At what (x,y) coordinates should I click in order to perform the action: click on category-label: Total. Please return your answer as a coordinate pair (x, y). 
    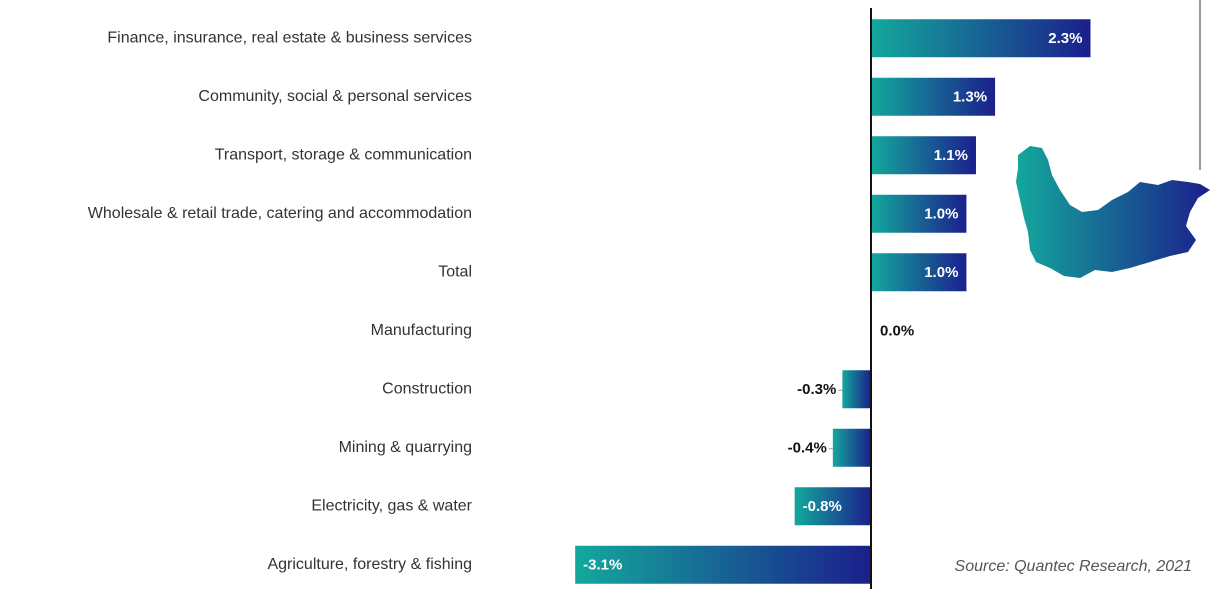
    Looking at the image, I should click on (455, 271).